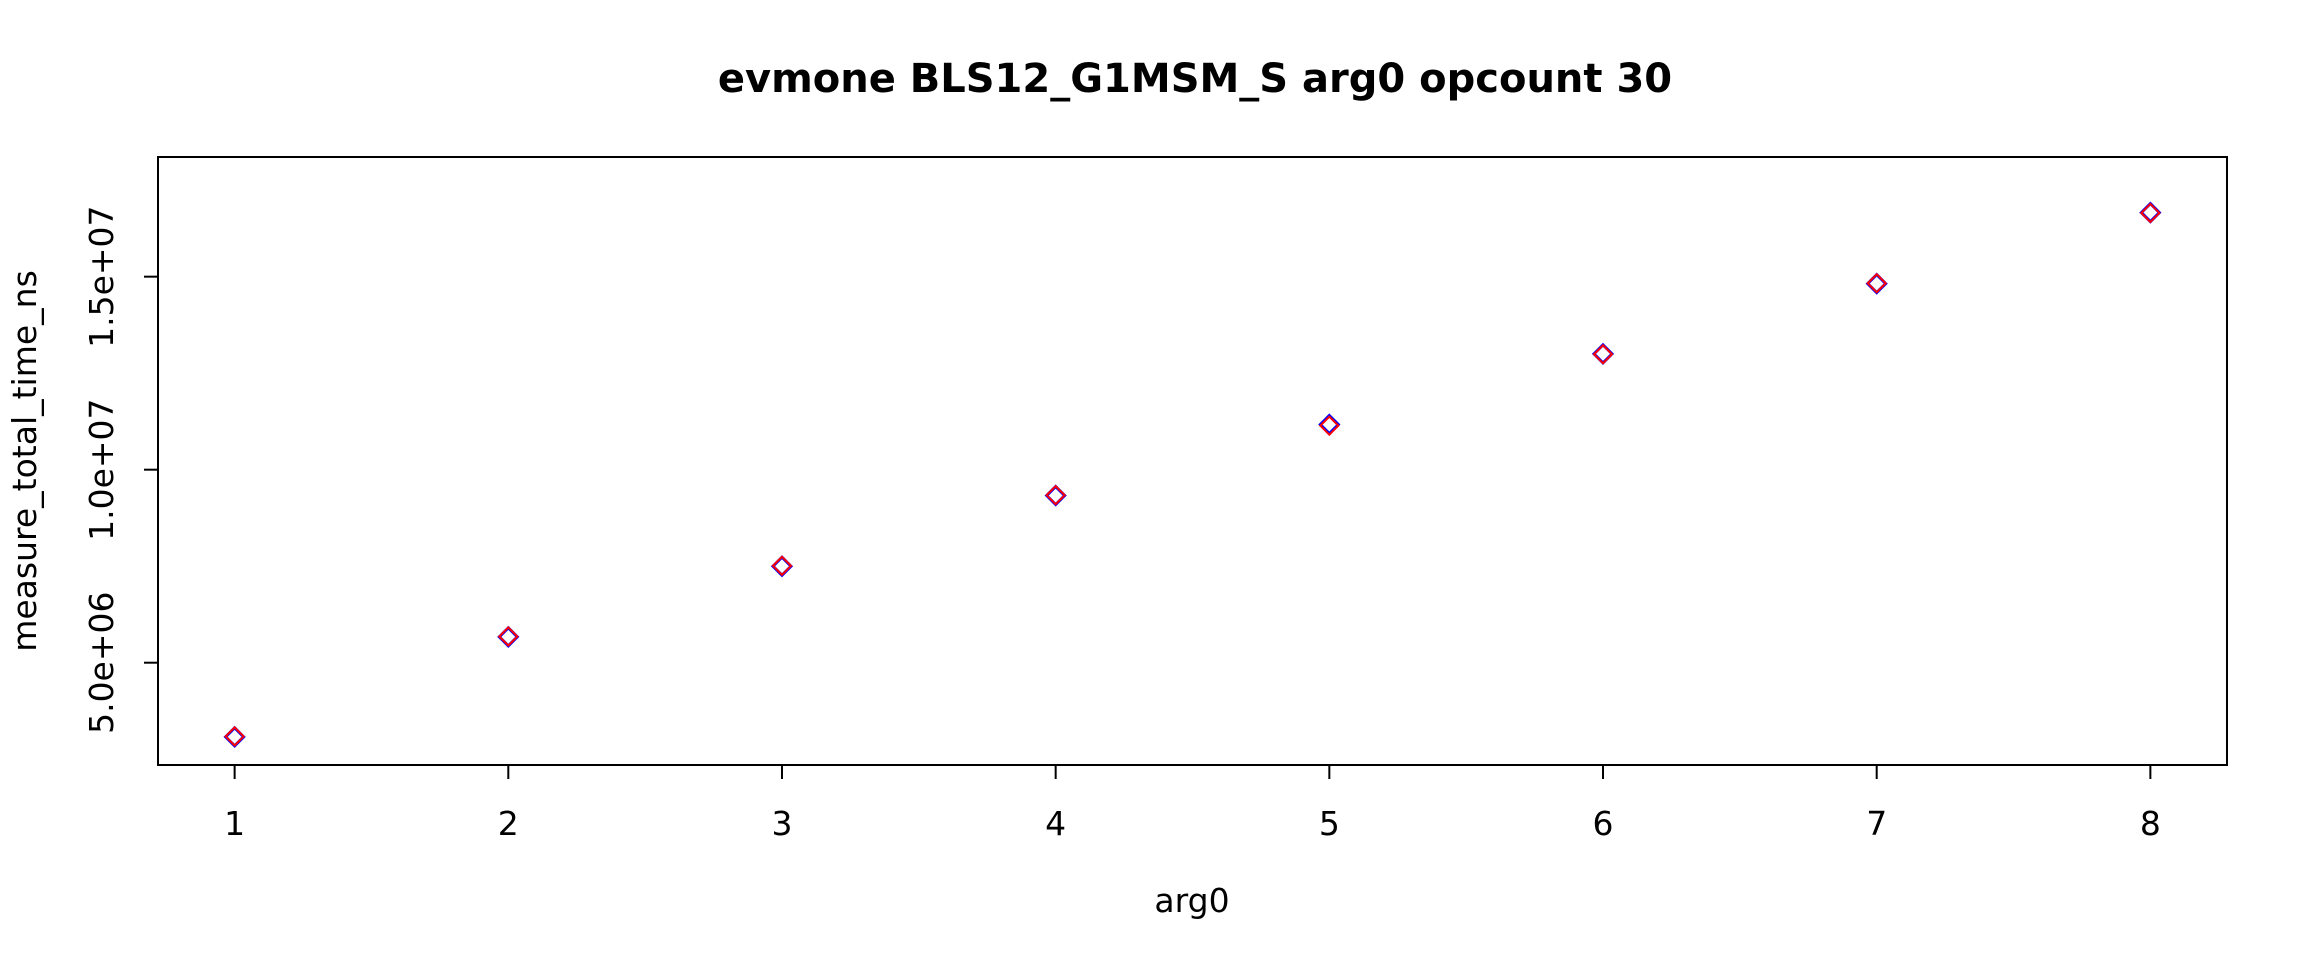 The image size is (2304, 960). I want to click on x-tick-label: 4, so click(1055, 823).